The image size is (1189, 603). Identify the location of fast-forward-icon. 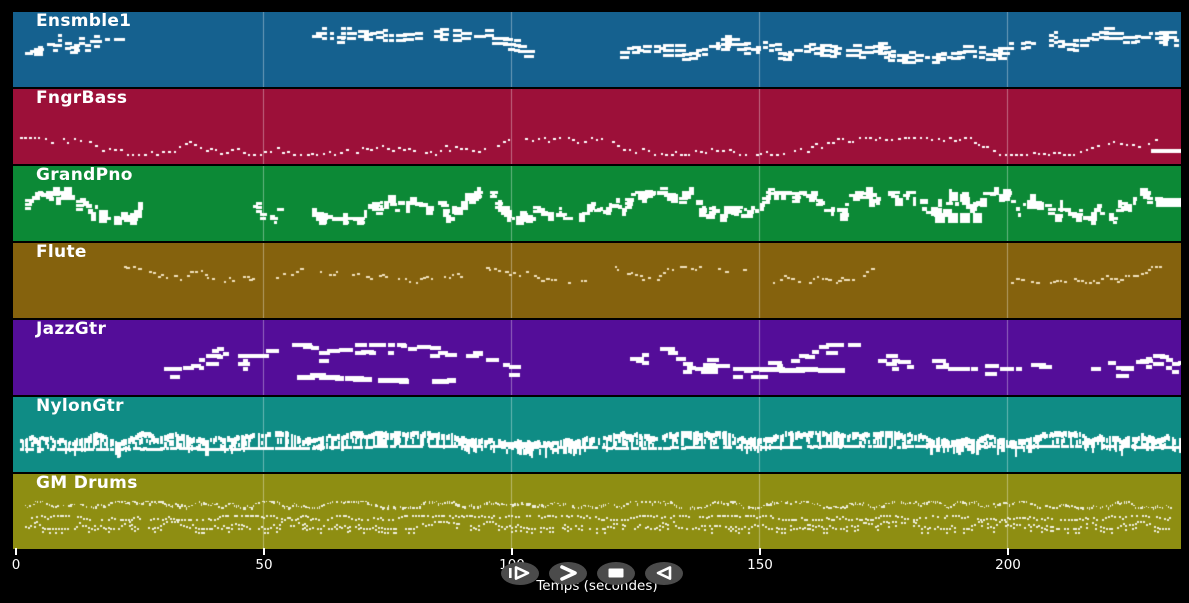
(568, 573).